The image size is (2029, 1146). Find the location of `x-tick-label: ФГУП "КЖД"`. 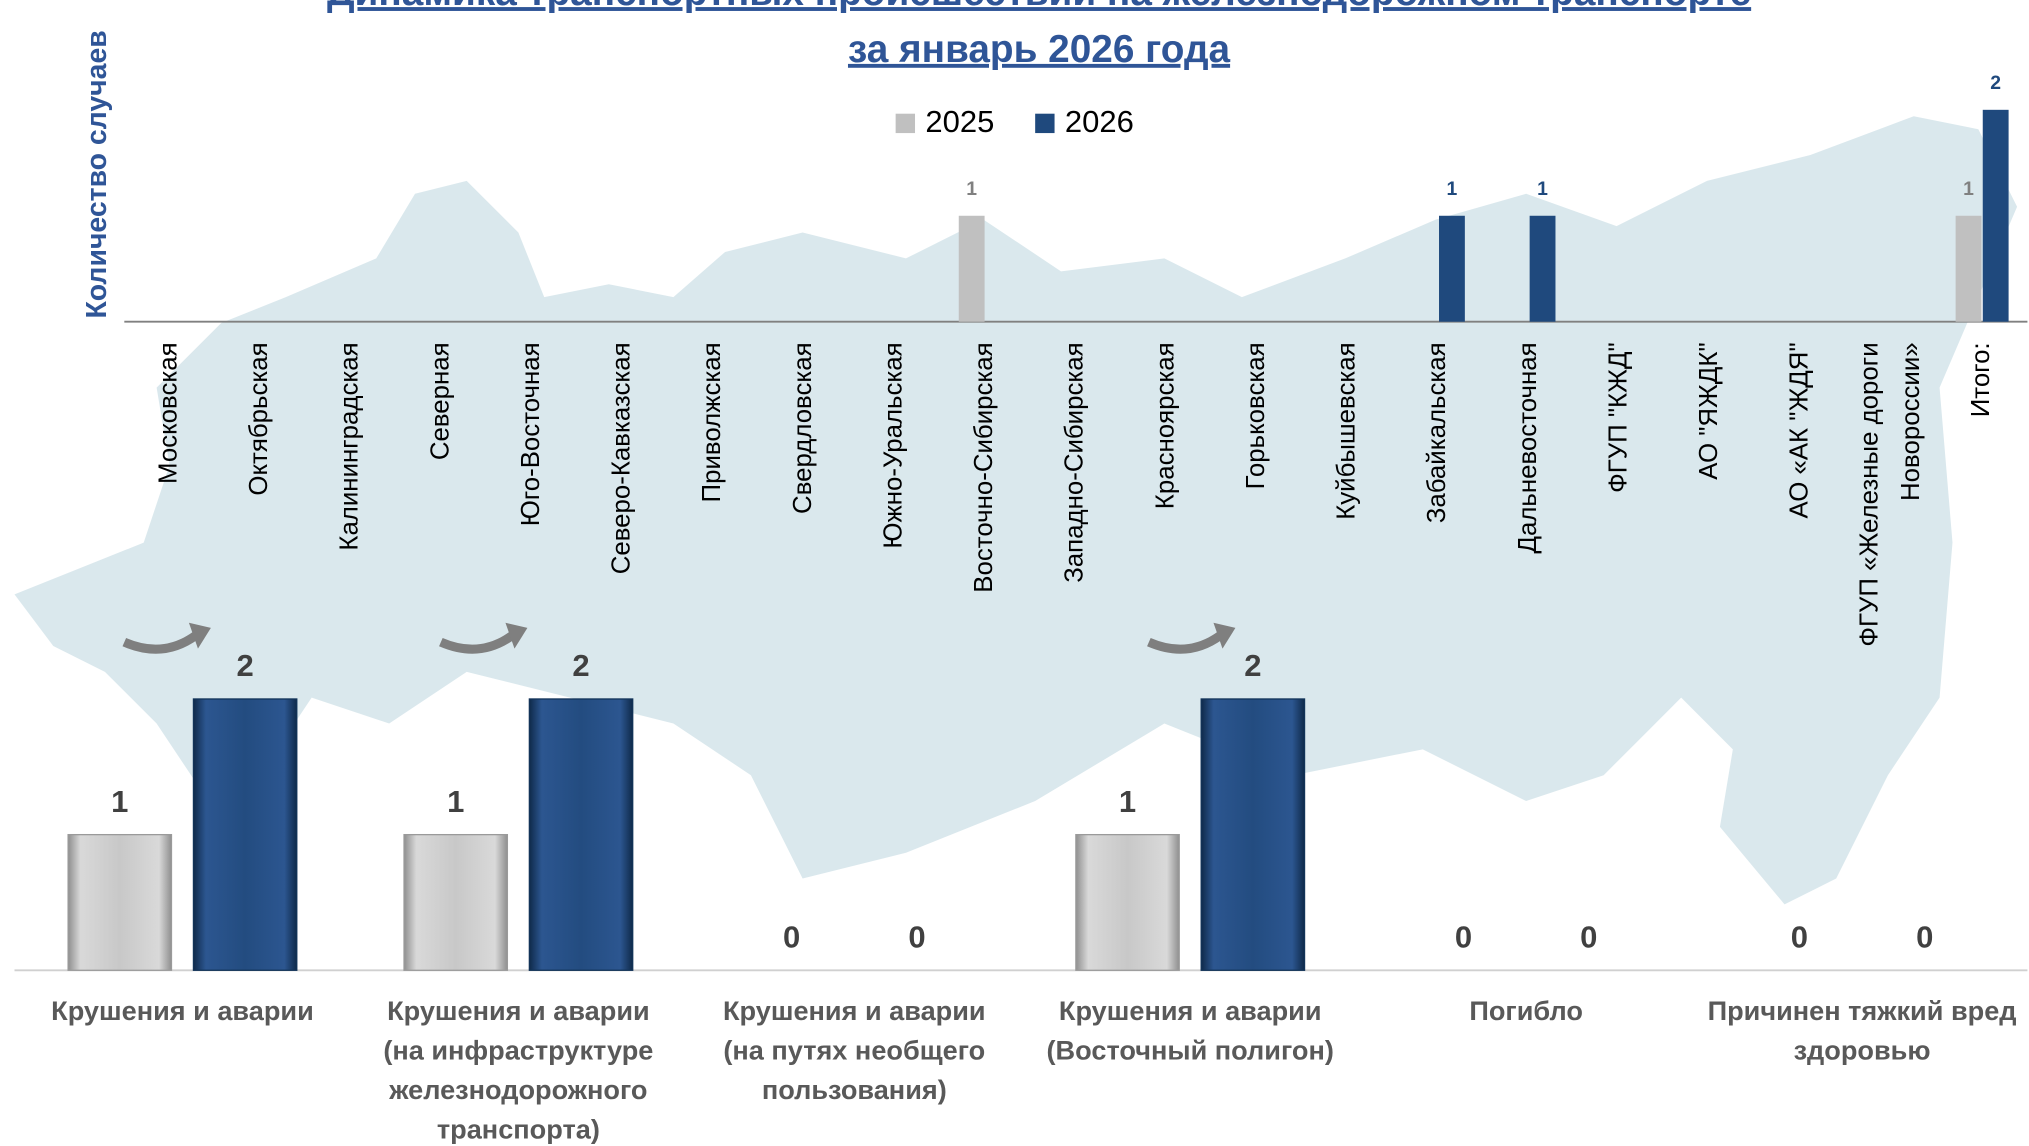

x-tick-label: ФГУП "КЖД" is located at coordinates (1618, 417).